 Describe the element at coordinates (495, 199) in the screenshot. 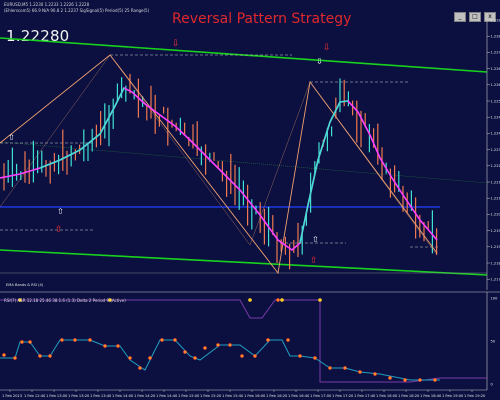

I see `price-tick-label: 1.2212` at that location.